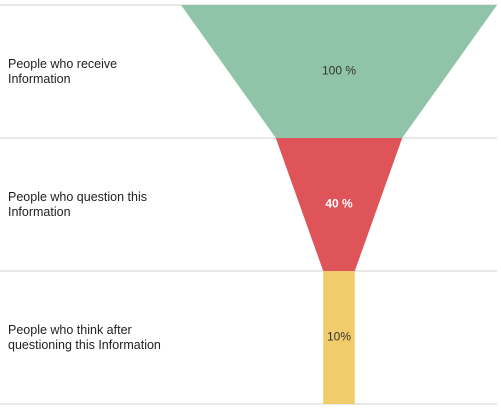 Image resolution: width=501 pixels, height=408 pixels. I want to click on value-label: 100 %, so click(339, 71).